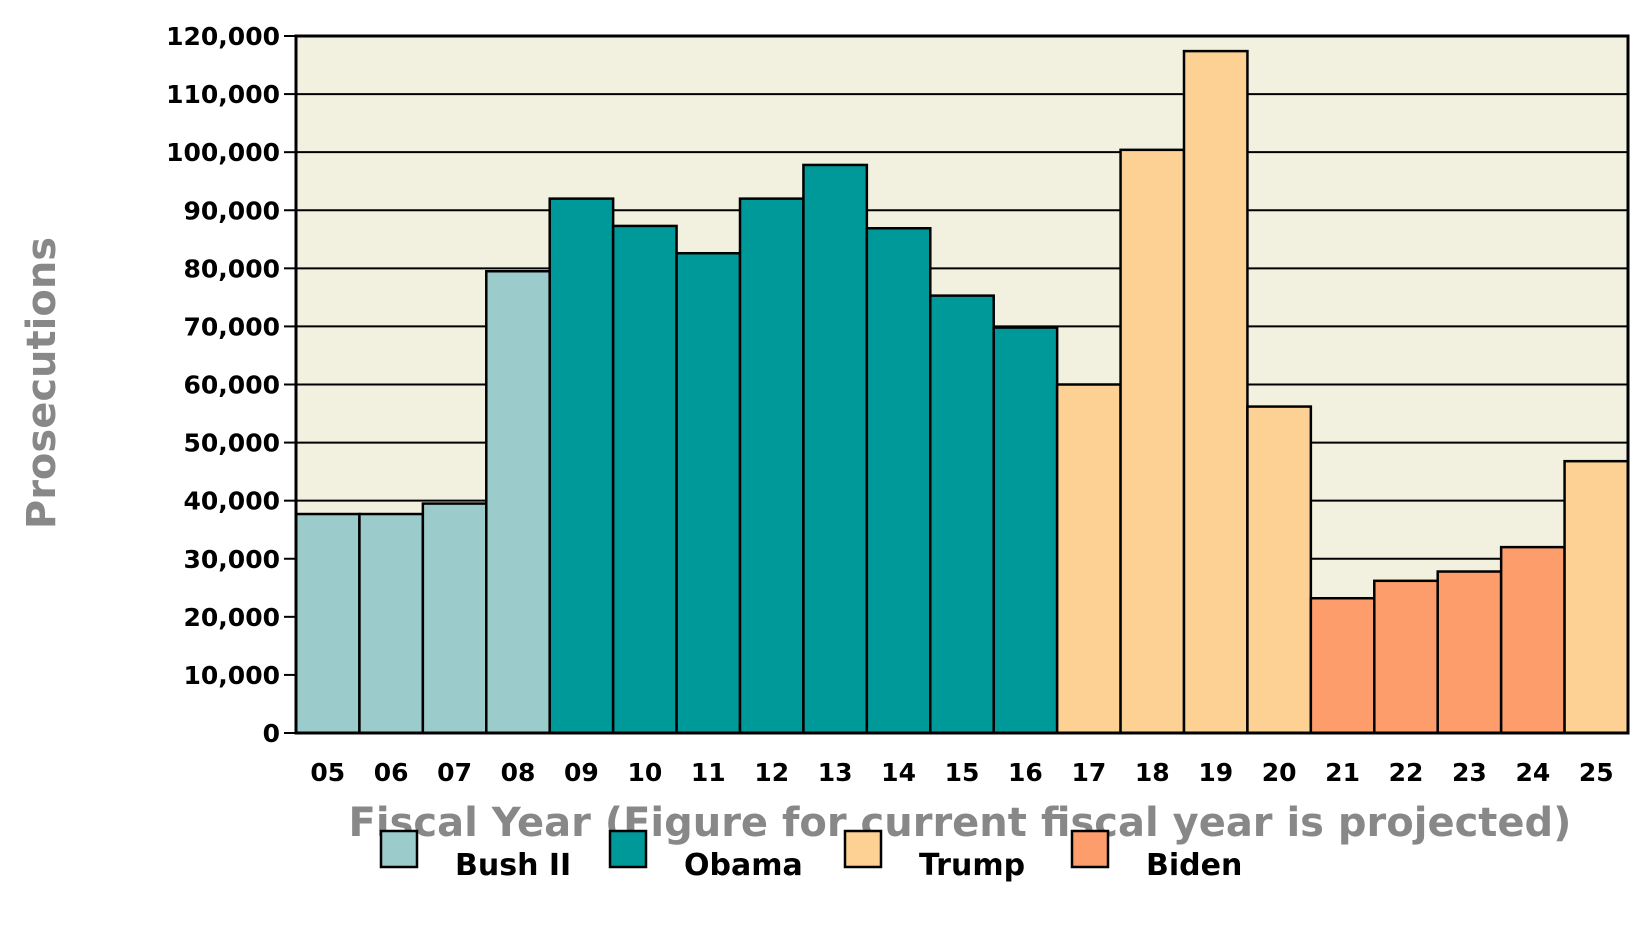  What do you see at coordinates (1469, 772) in the screenshot?
I see `x-tick-label: 23` at bounding box center [1469, 772].